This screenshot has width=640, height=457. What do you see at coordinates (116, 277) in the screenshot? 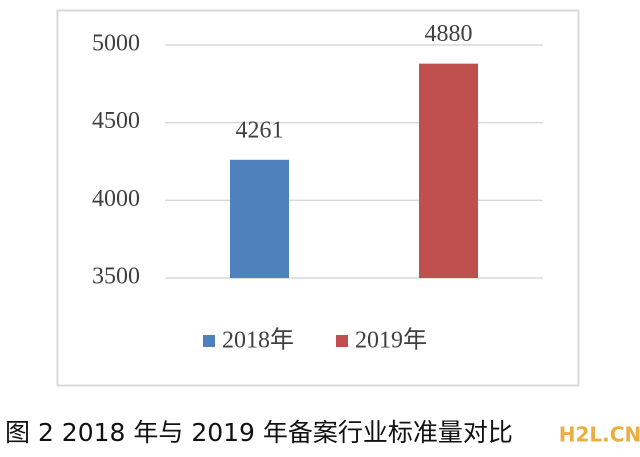
I see `y-tick-label: 3500` at bounding box center [116, 277].